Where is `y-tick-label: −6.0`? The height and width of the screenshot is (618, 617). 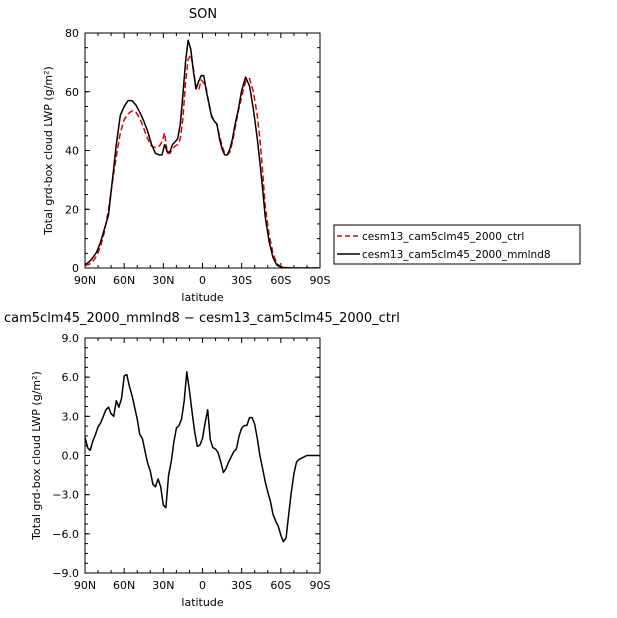
y-tick-label: −6.0 is located at coordinates (65, 534).